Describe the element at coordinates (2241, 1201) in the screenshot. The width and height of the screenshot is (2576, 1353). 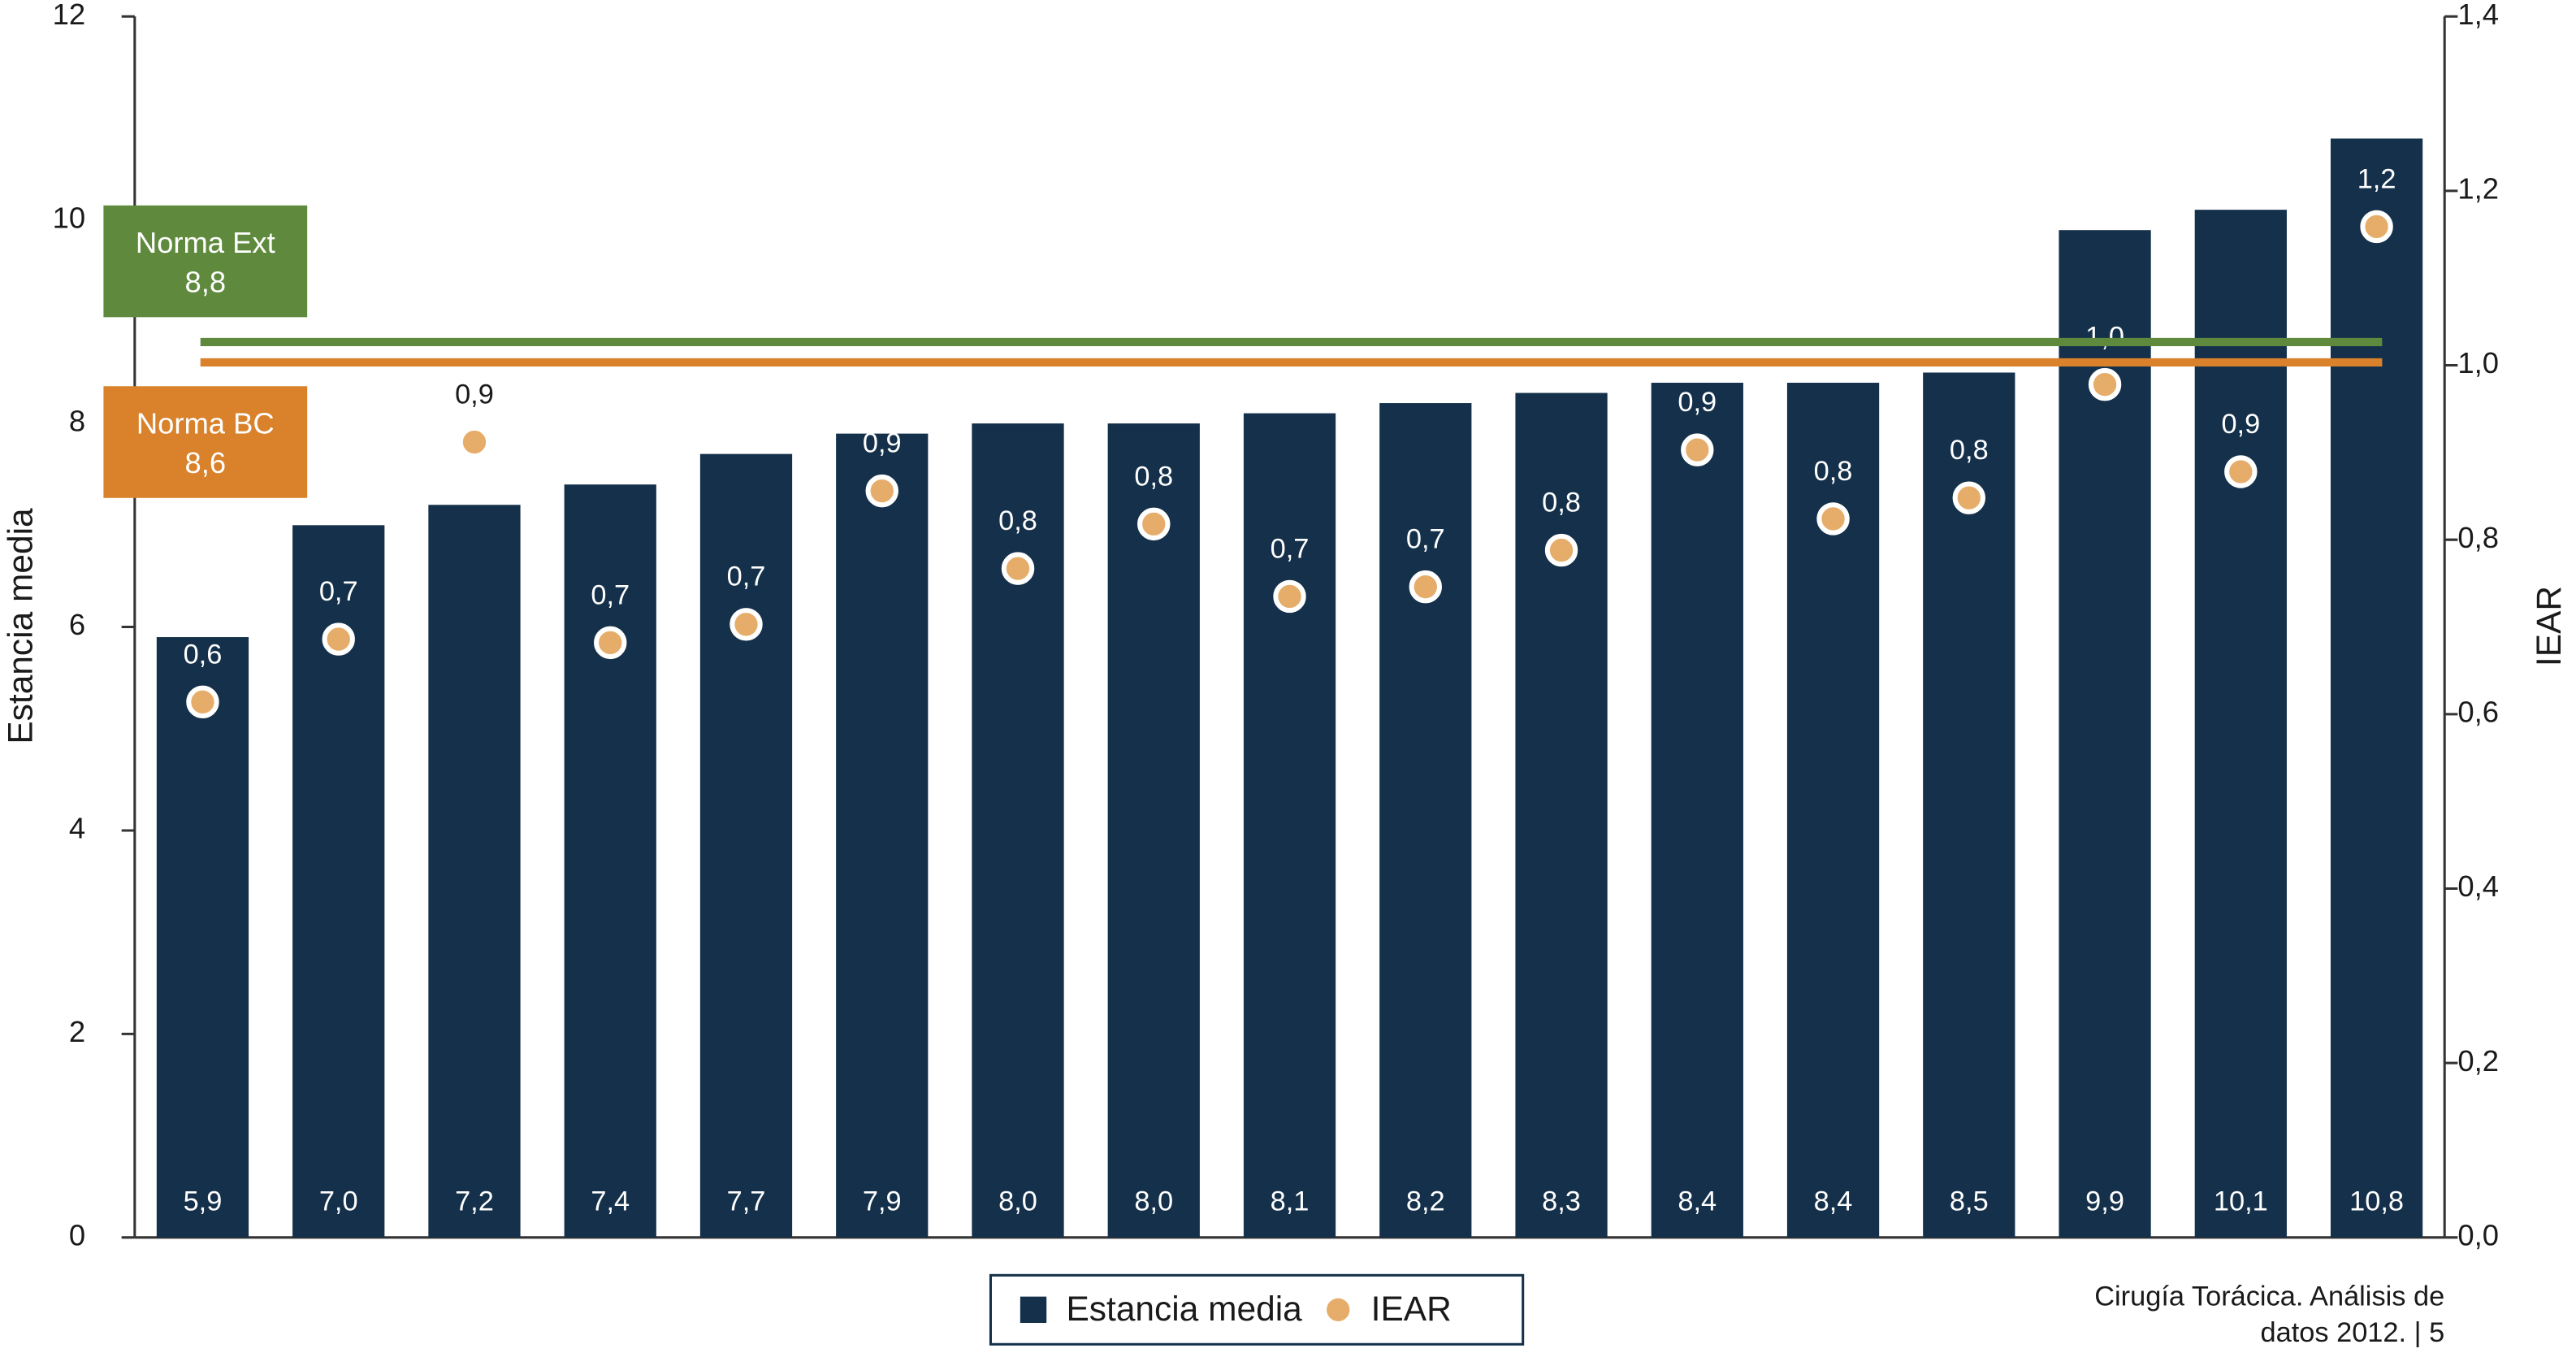
I see `bar-value-label: 10,1` at that location.